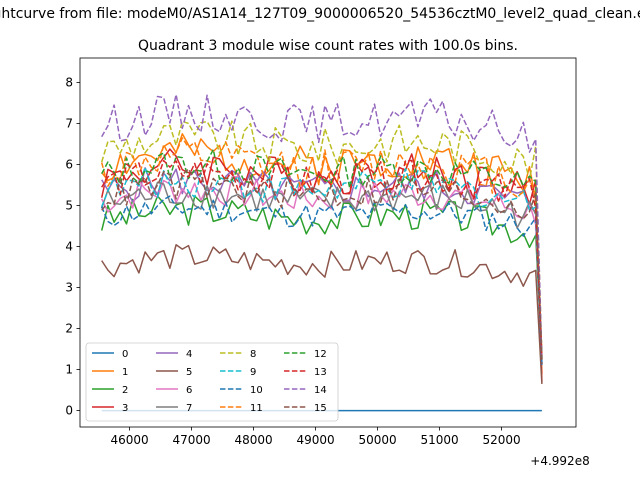 This screenshot has width=640, height=480. I want to click on x-tick-label: 50000, so click(378, 440).